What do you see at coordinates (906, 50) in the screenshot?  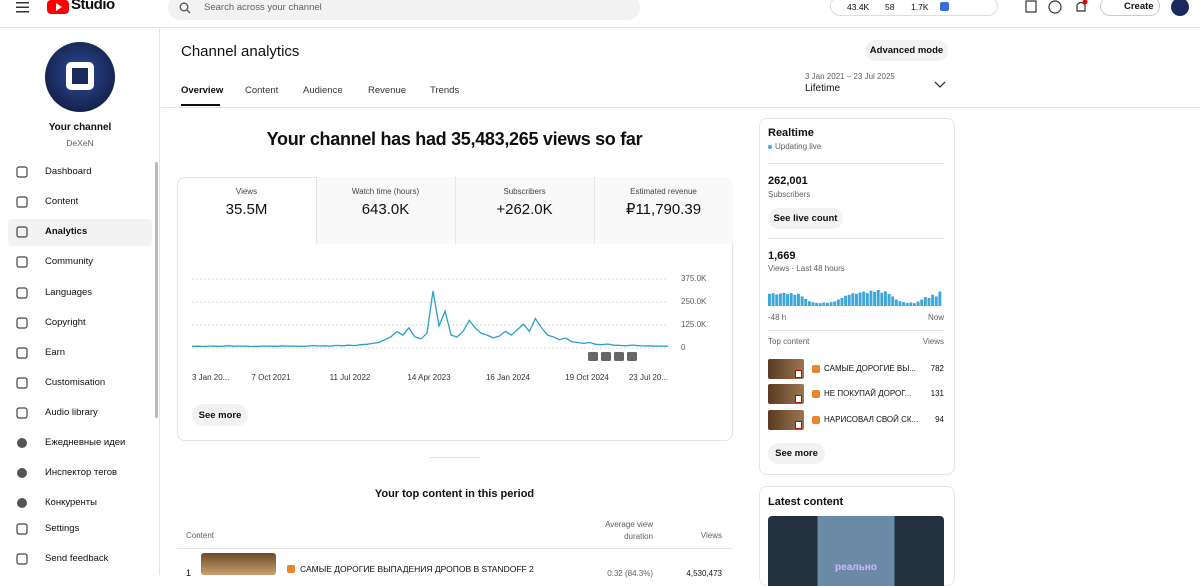 I see `advanced-mode-button: Advanced mode` at bounding box center [906, 50].